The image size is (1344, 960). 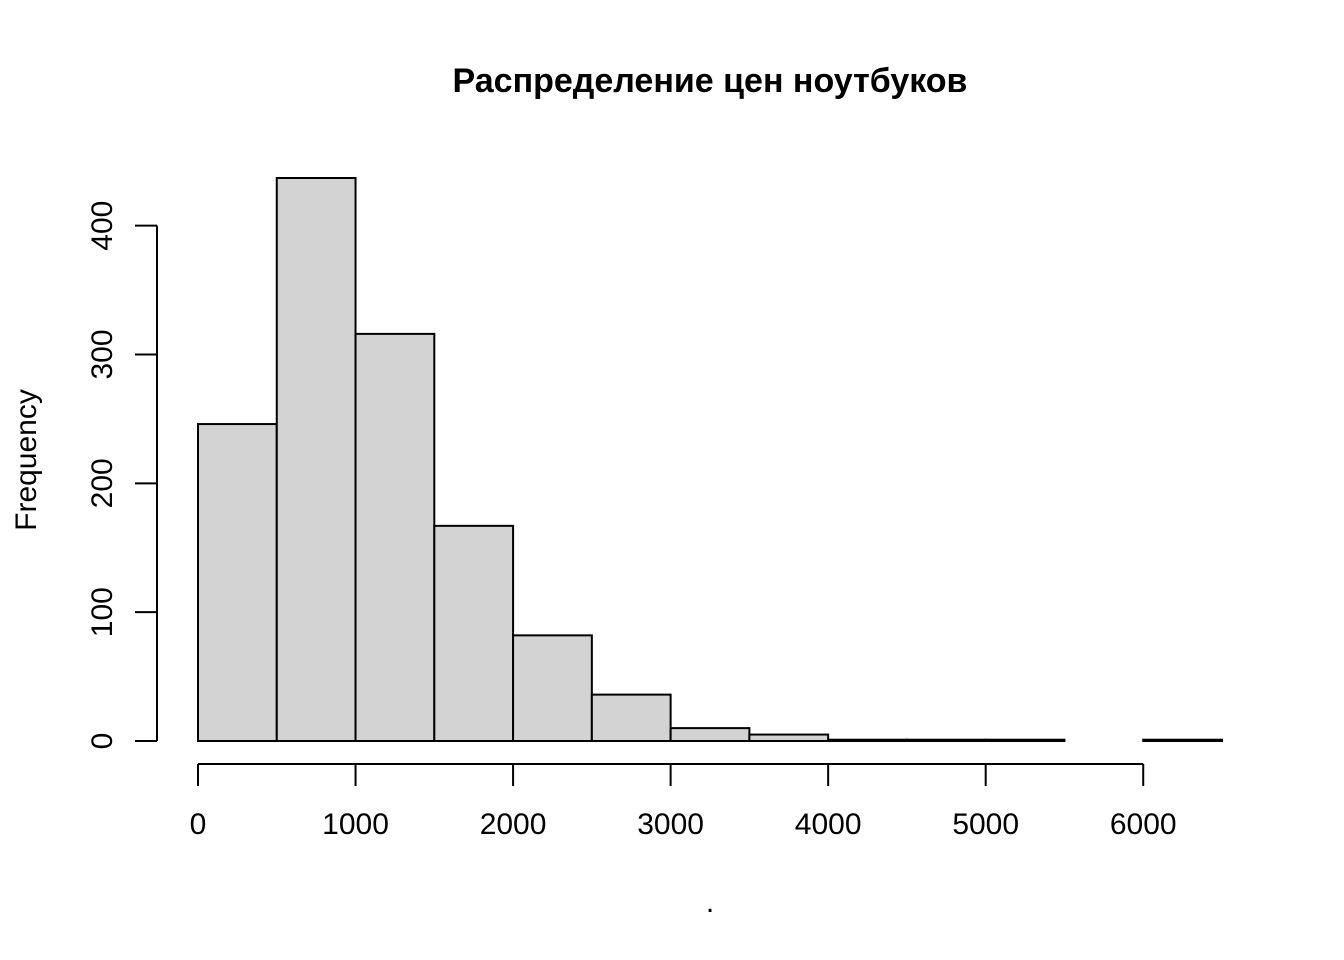 I want to click on x-tick-label: 4000, so click(x=828, y=824).